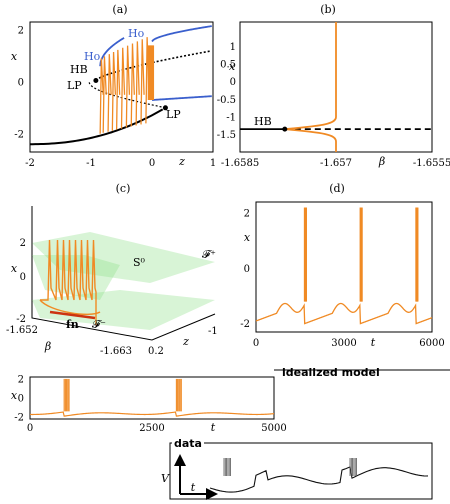 The image size is (450, 504). What do you see at coordinates (92, 56) in the screenshot?
I see `annotation-ho-left: Ho` at bounding box center [92, 56].